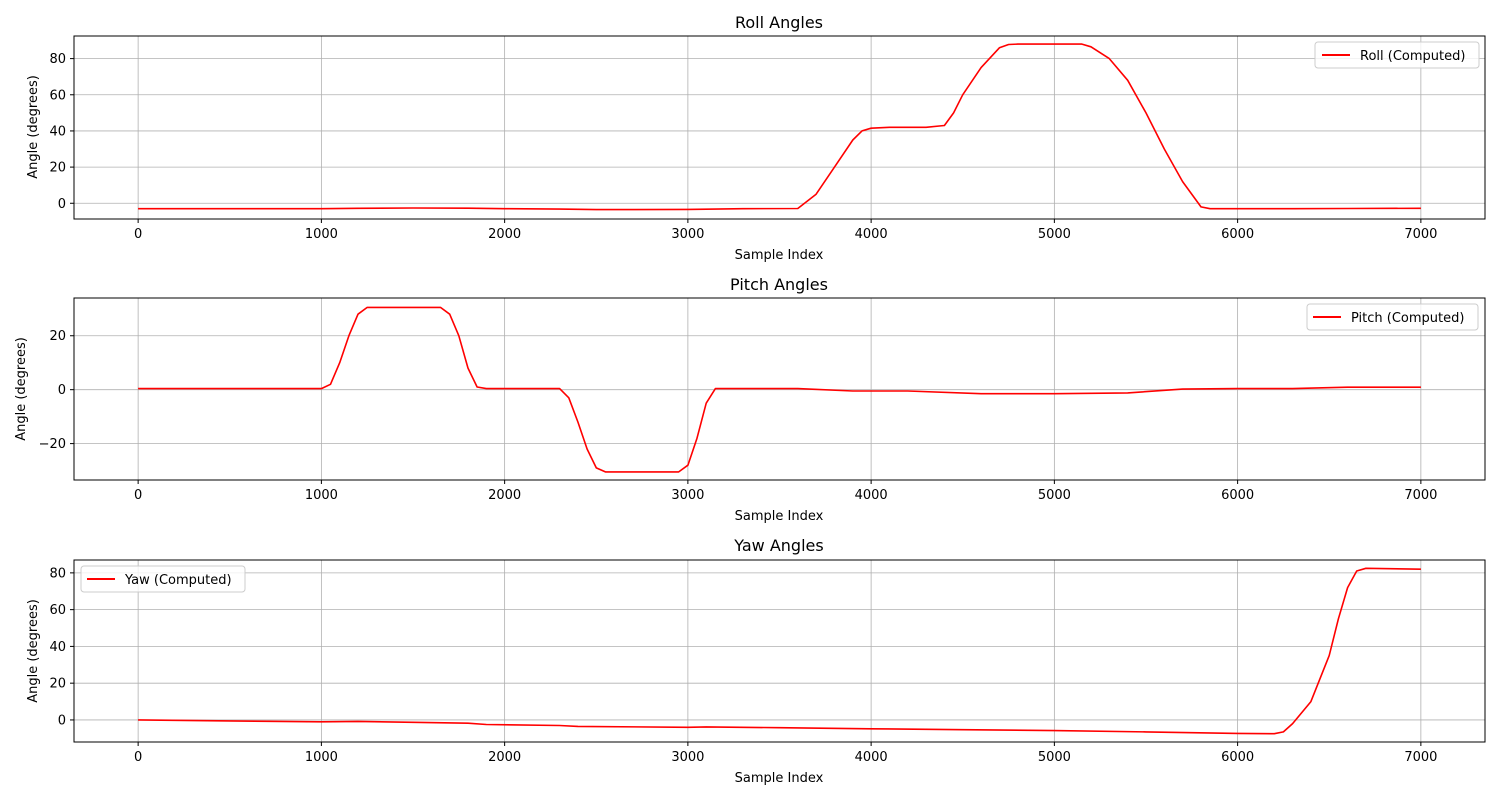 The width and height of the screenshot is (1500, 800). What do you see at coordinates (1237, 495) in the screenshot?
I see `pitch-x-tick-label-6000: 6000` at bounding box center [1237, 495].